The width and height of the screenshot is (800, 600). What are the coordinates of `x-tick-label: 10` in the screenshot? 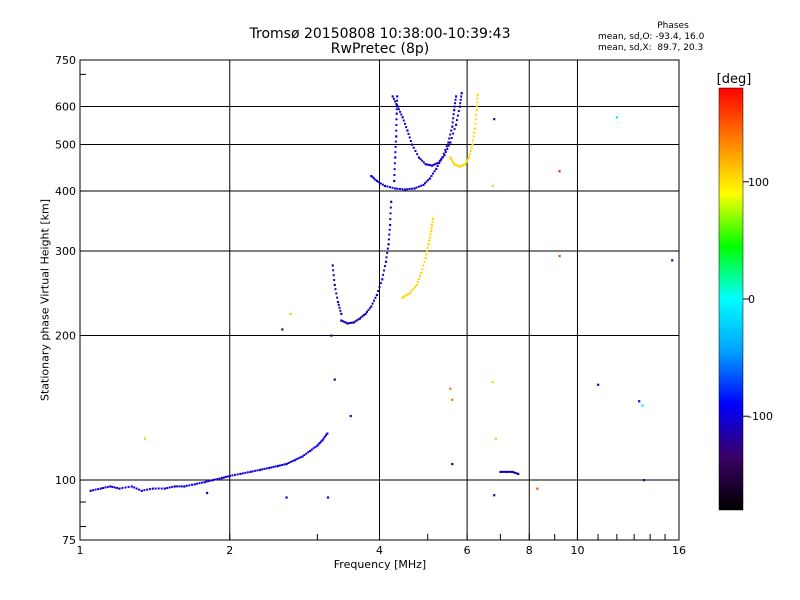 It's located at (577, 550).